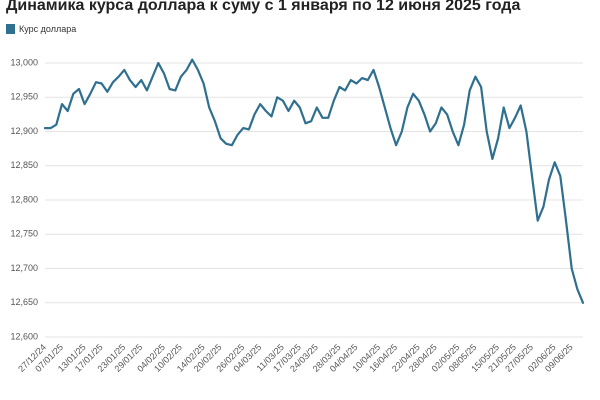  What do you see at coordinates (24, 165) in the screenshot?
I see `y-tick-label: 12,850` at bounding box center [24, 165].